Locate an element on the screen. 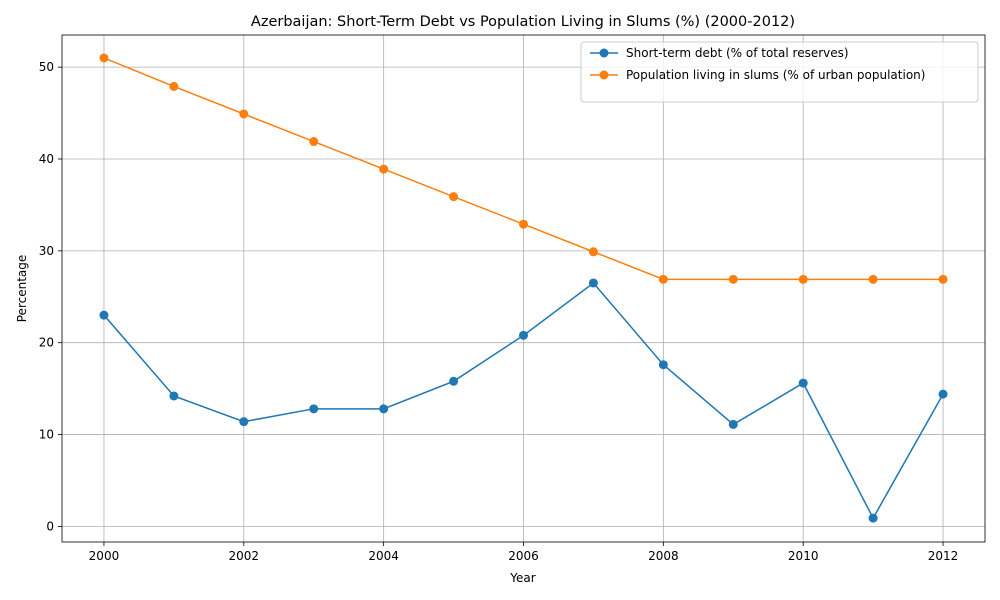 The image size is (1000, 600). legend-box is located at coordinates (779, 72).